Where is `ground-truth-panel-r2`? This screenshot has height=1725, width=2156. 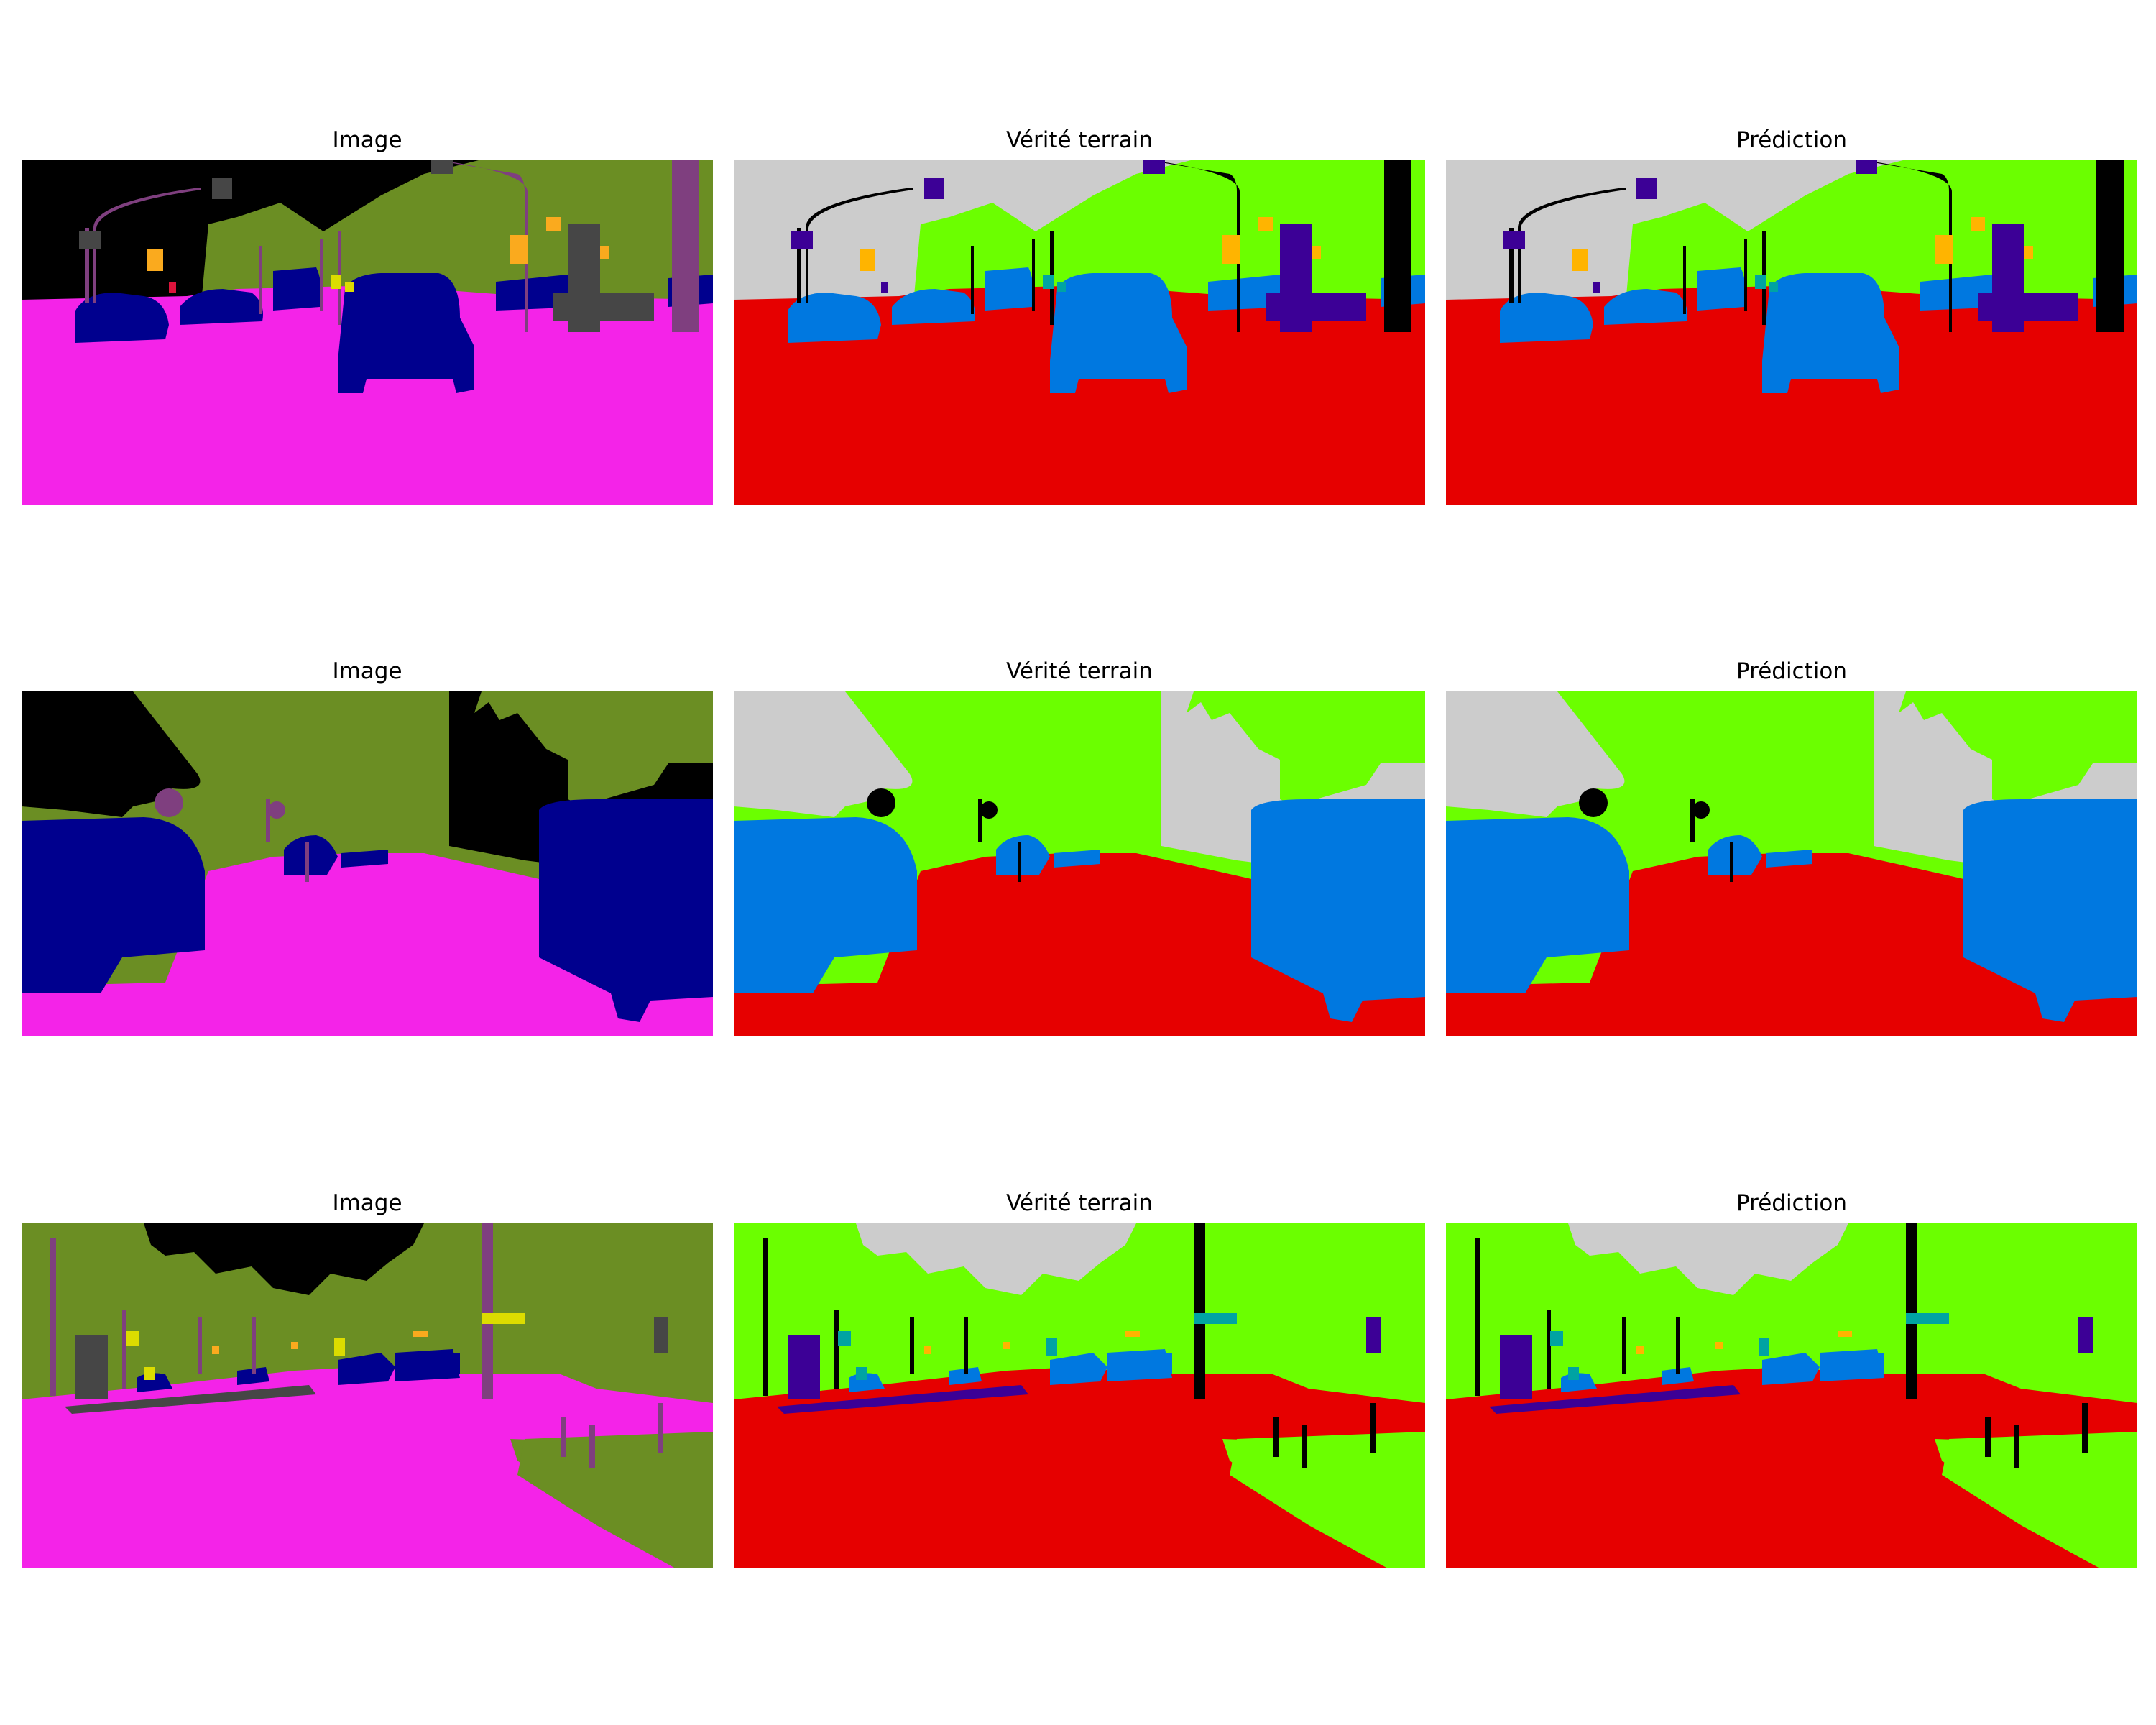 ground-truth-panel-r2 is located at coordinates (1079, 863).